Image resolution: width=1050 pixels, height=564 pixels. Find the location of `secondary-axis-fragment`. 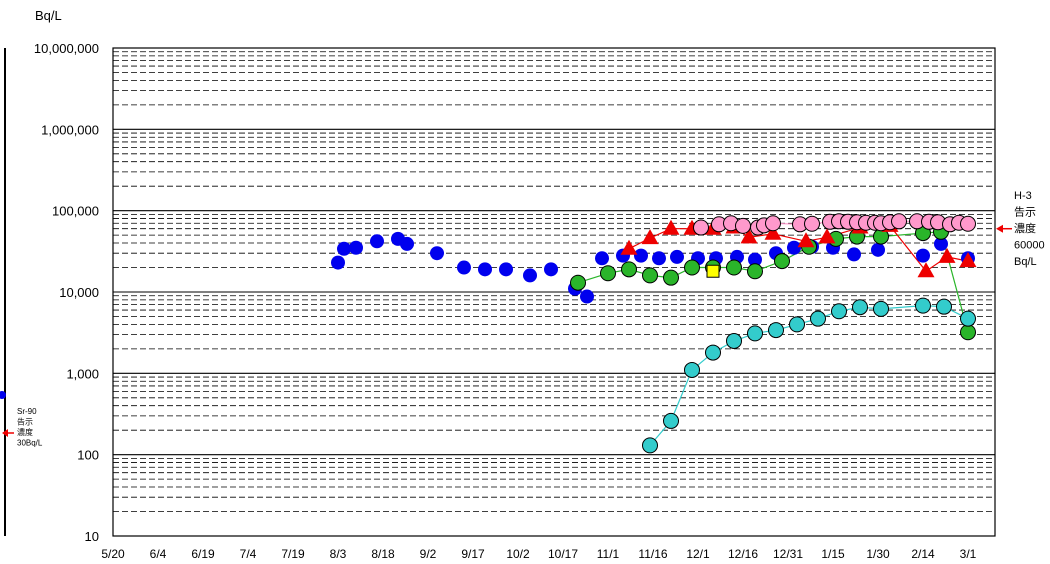

secondary-axis-fragment is located at coordinates (3, 292).